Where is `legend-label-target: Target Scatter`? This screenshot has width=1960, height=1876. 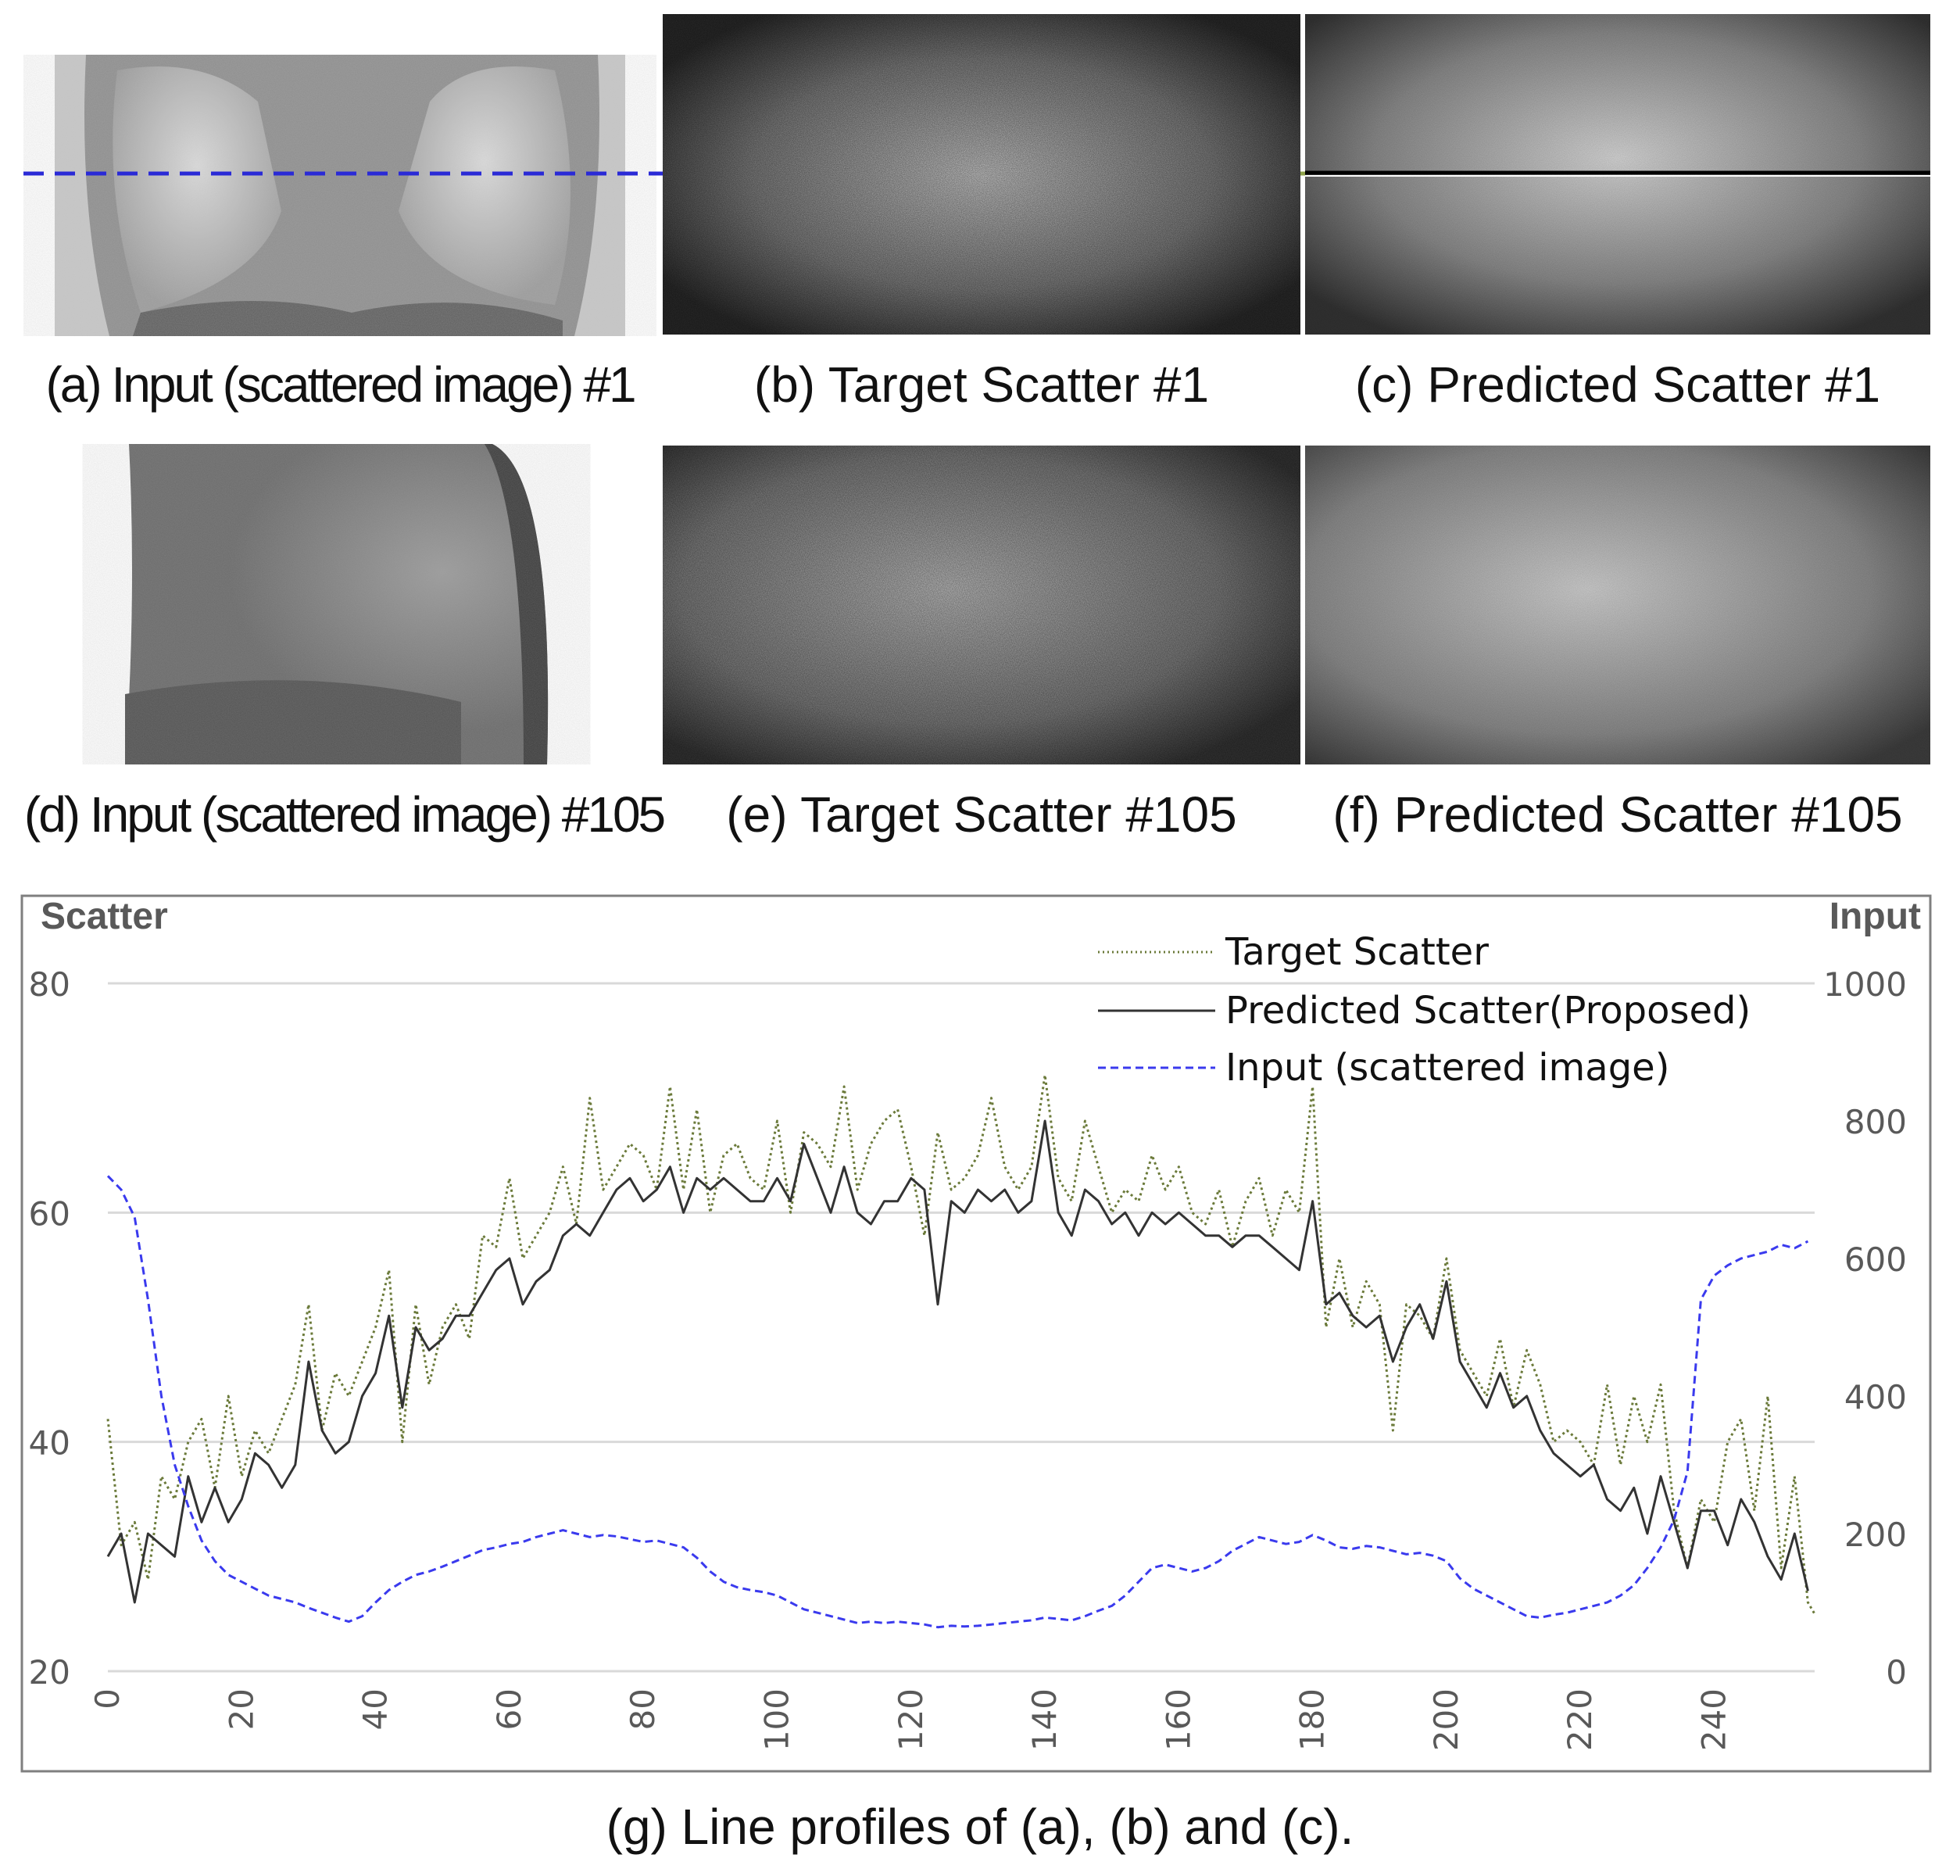
legend-label-target: Target Scatter is located at coordinates (1357, 952).